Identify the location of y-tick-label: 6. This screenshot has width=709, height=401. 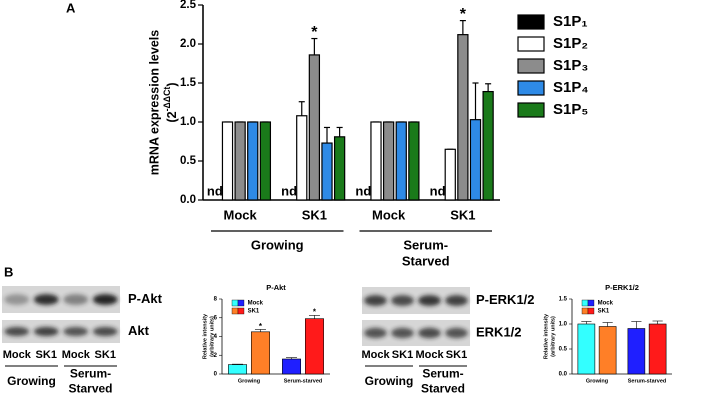
(216, 318).